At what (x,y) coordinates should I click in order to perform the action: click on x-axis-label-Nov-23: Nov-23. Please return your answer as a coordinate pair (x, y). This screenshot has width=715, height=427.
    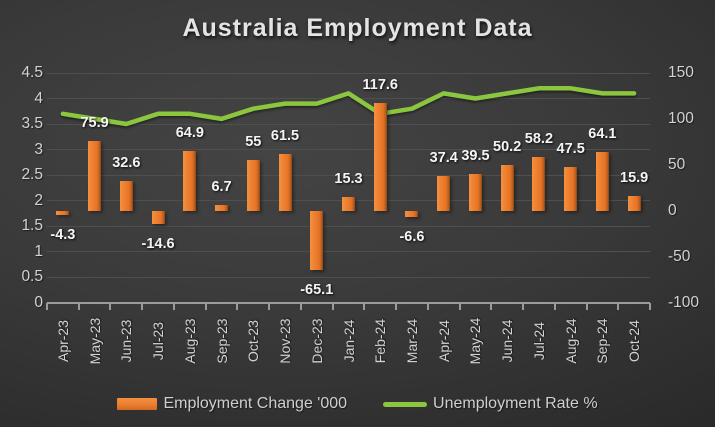
    Looking at the image, I should click on (285, 341).